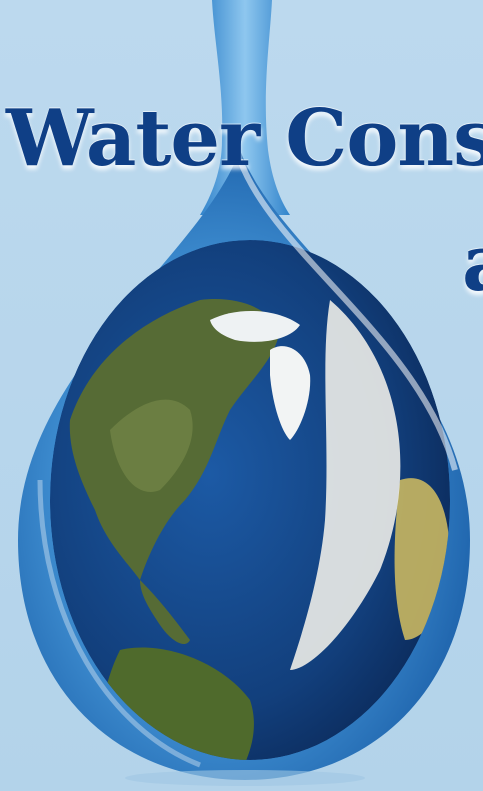 Image resolution: width=483 pixels, height=791 pixels. Describe the element at coordinates (345, 485) in the screenshot. I see `drop-highlight` at that location.